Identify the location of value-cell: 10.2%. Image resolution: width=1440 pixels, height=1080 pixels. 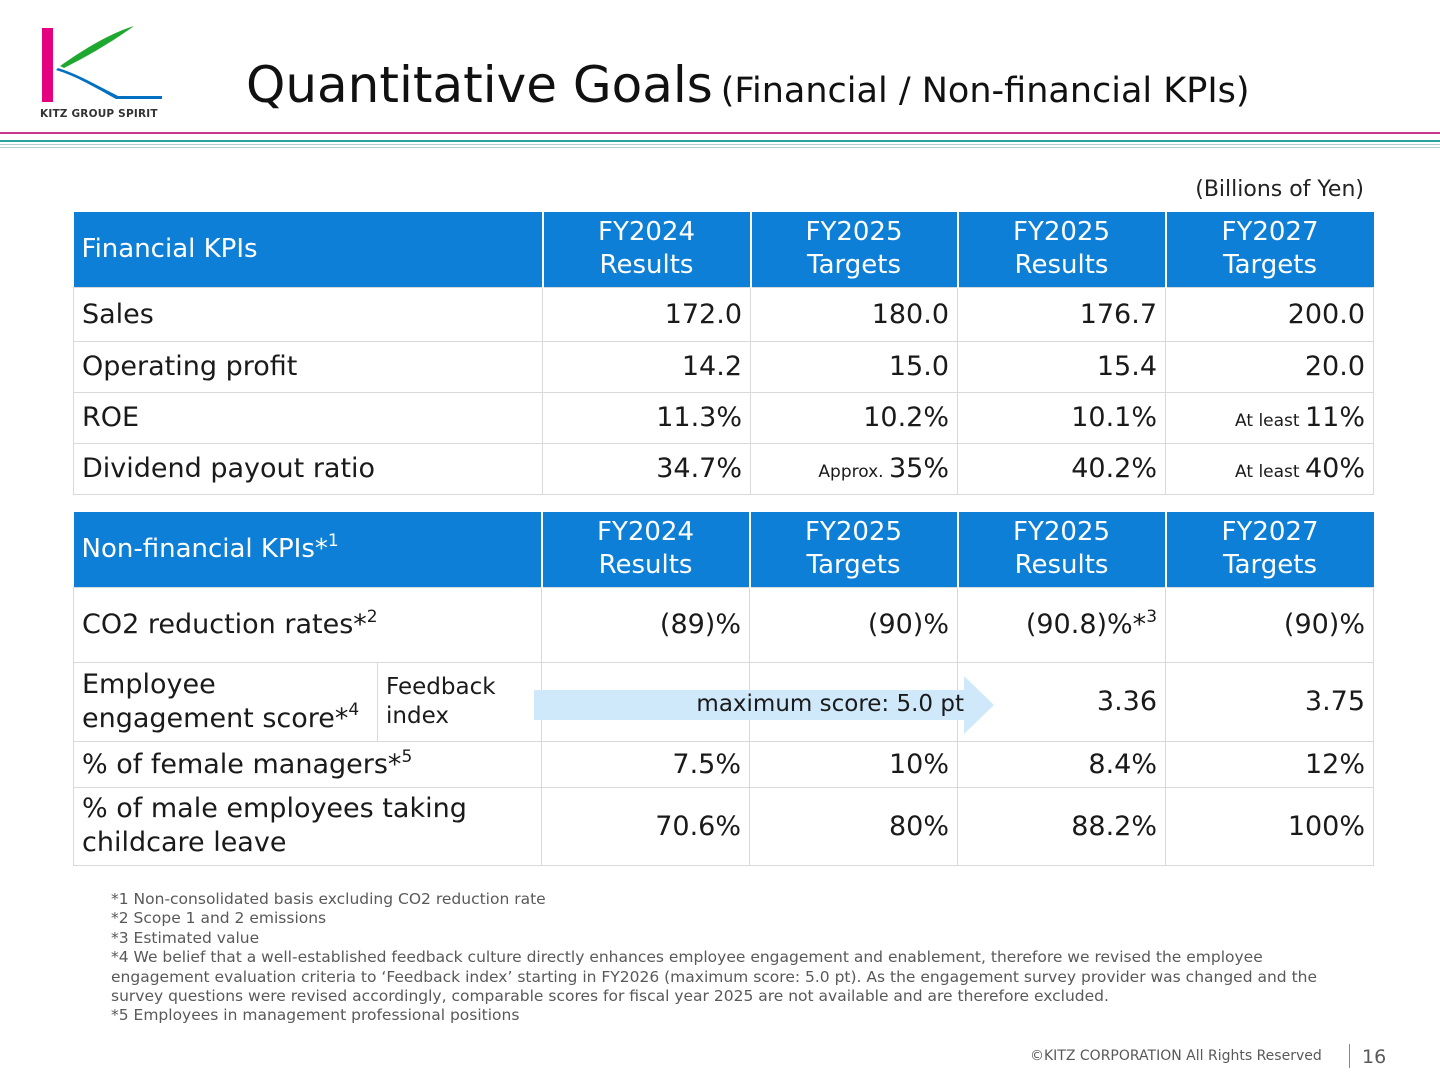
(854, 417).